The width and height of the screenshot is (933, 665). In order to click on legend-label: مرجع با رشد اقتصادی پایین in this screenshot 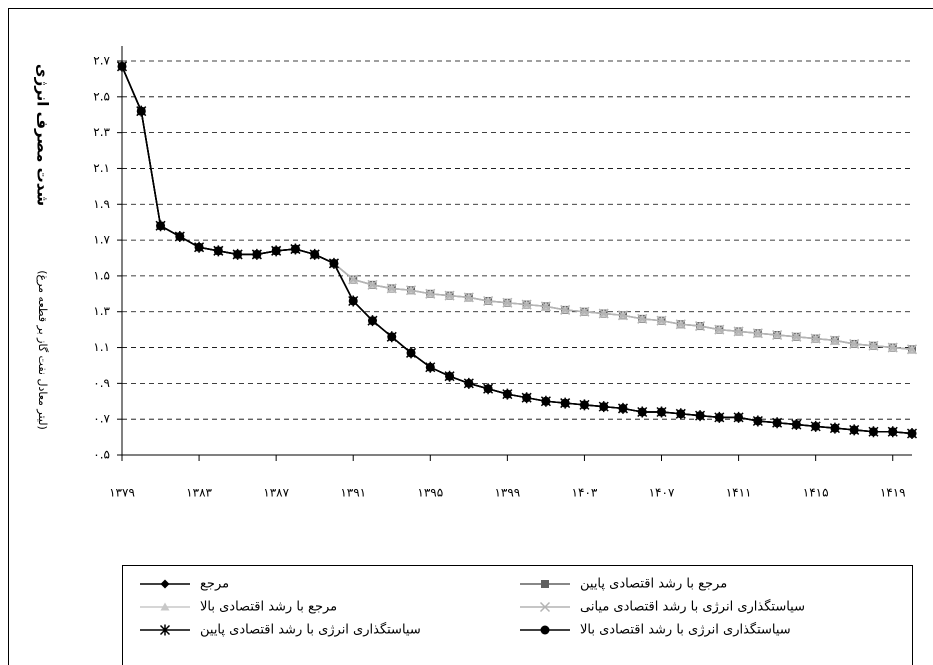, I will do `click(653, 584)`.